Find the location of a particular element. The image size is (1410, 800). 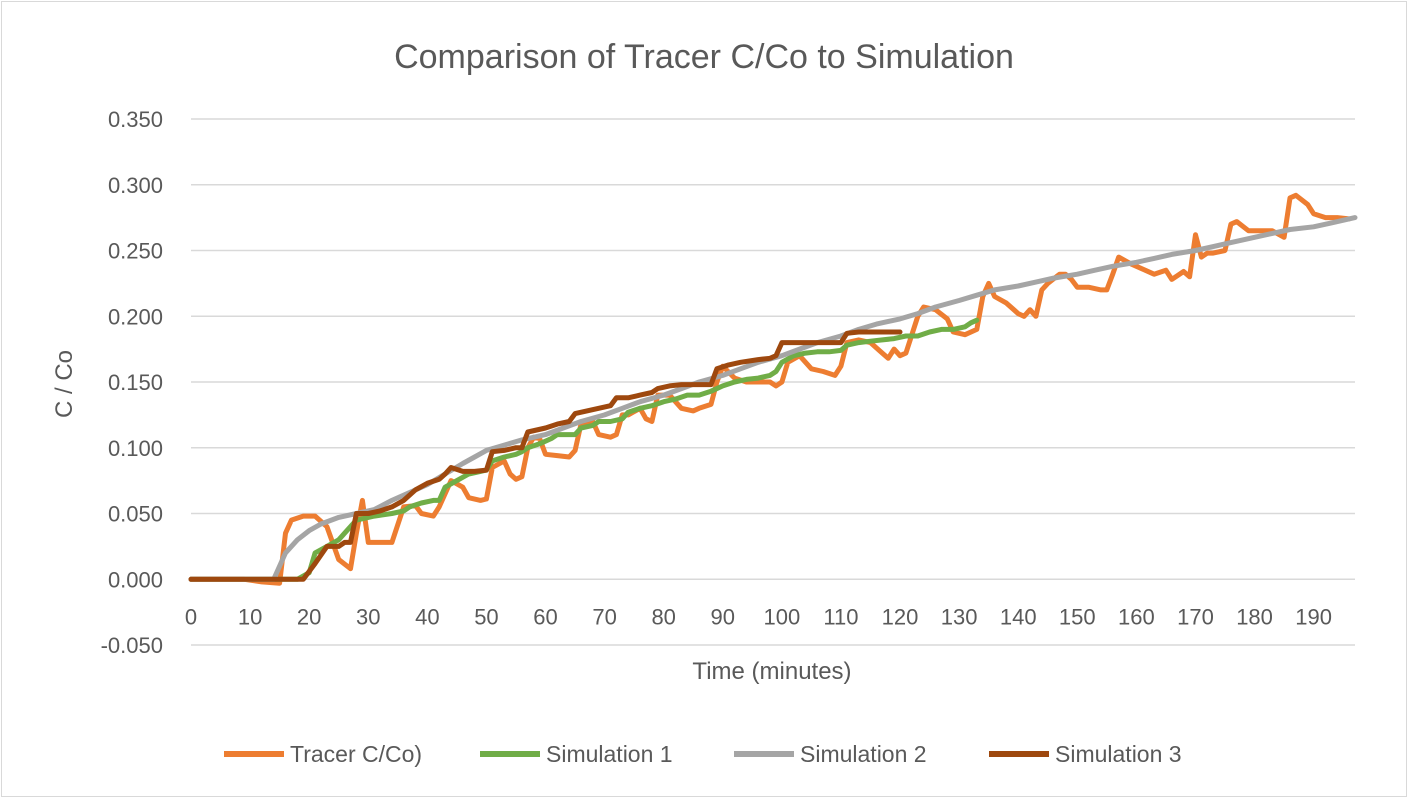

x-tick-label: 10 is located at coordinates (250, 616).